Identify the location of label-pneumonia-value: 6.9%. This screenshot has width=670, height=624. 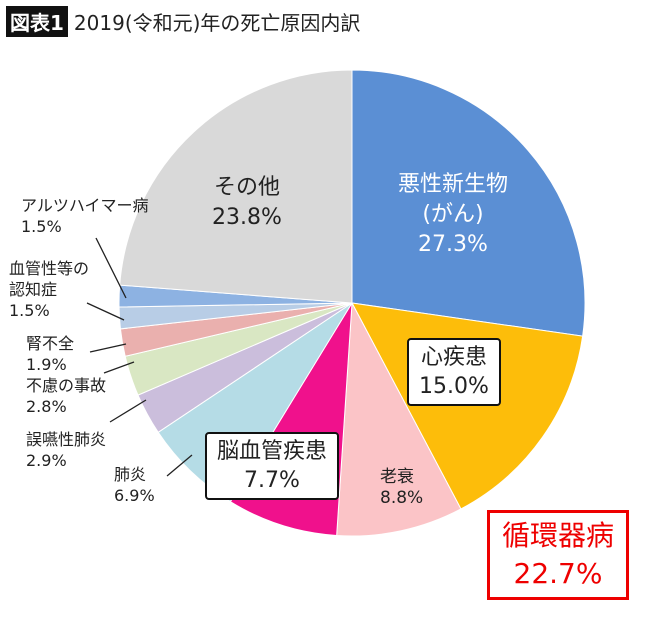
(134, 495).